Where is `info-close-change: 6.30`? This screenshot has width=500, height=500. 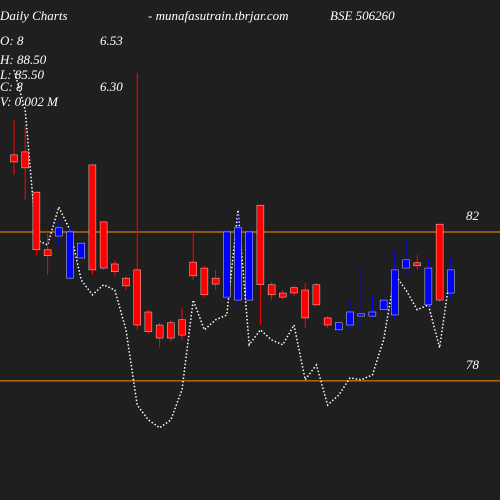 info-close-change: 6.30 is located at coordinates (111, 86).